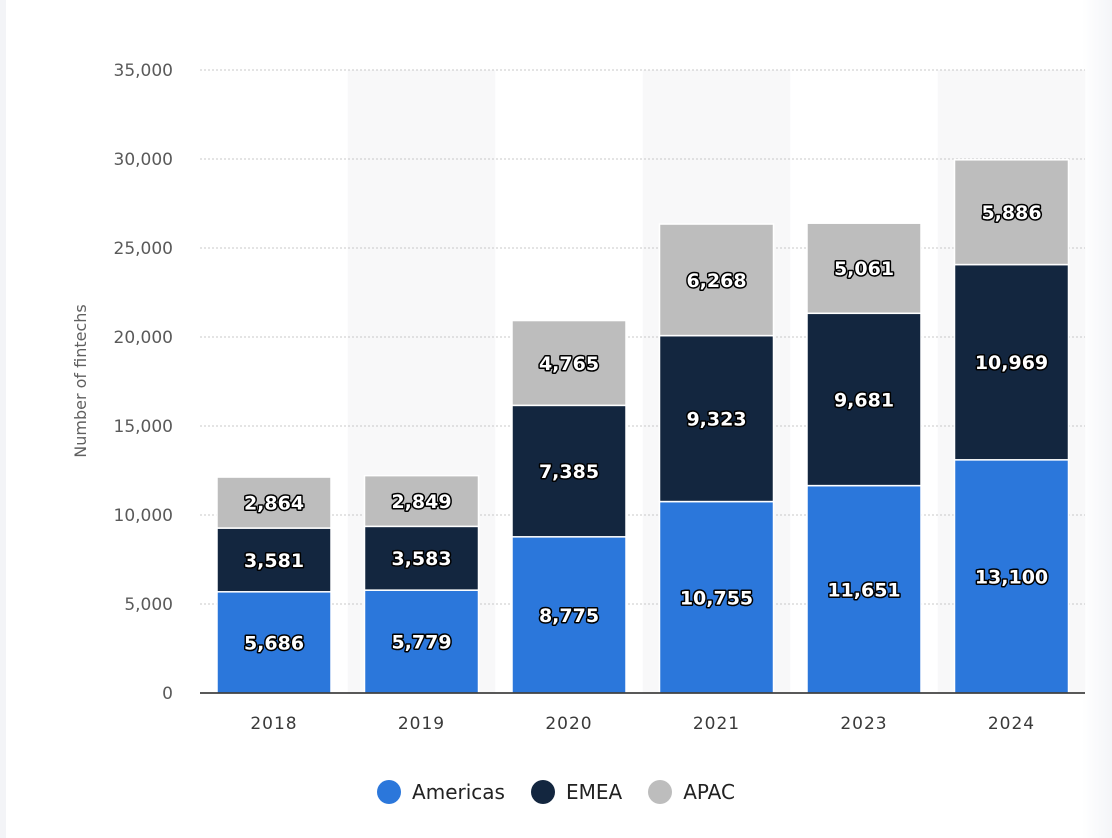  I want to click on legend-item-emea: EMEA, so click(576, 792).